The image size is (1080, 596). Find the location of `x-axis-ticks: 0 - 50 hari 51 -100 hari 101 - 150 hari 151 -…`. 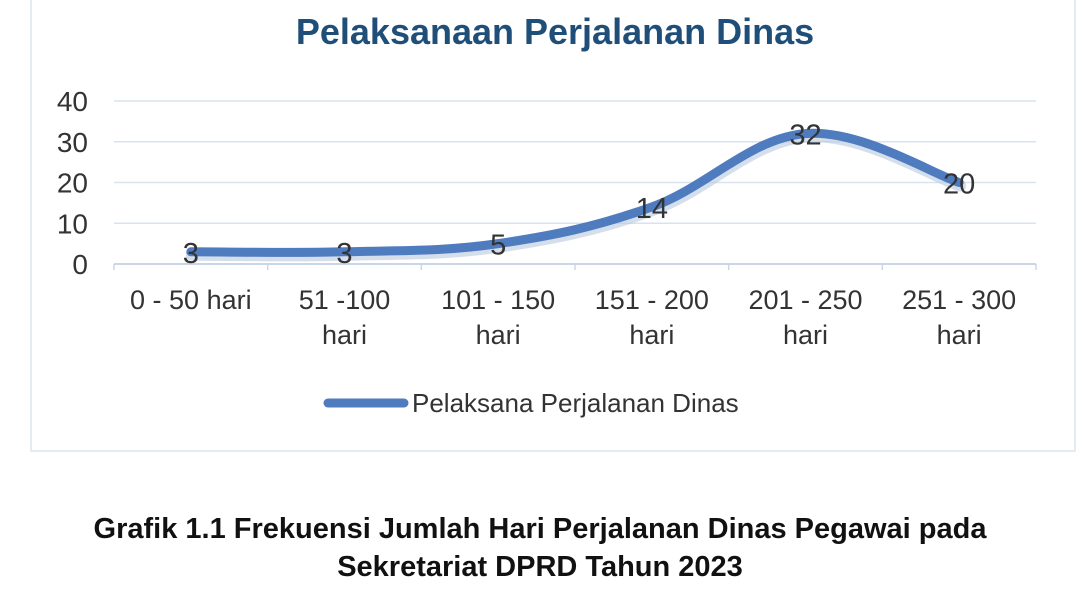

x-axis-ticks: 0 - 50 hari 51 -100 hari 101 - 150 hari 151 -… is located at coordinates (573, 317).